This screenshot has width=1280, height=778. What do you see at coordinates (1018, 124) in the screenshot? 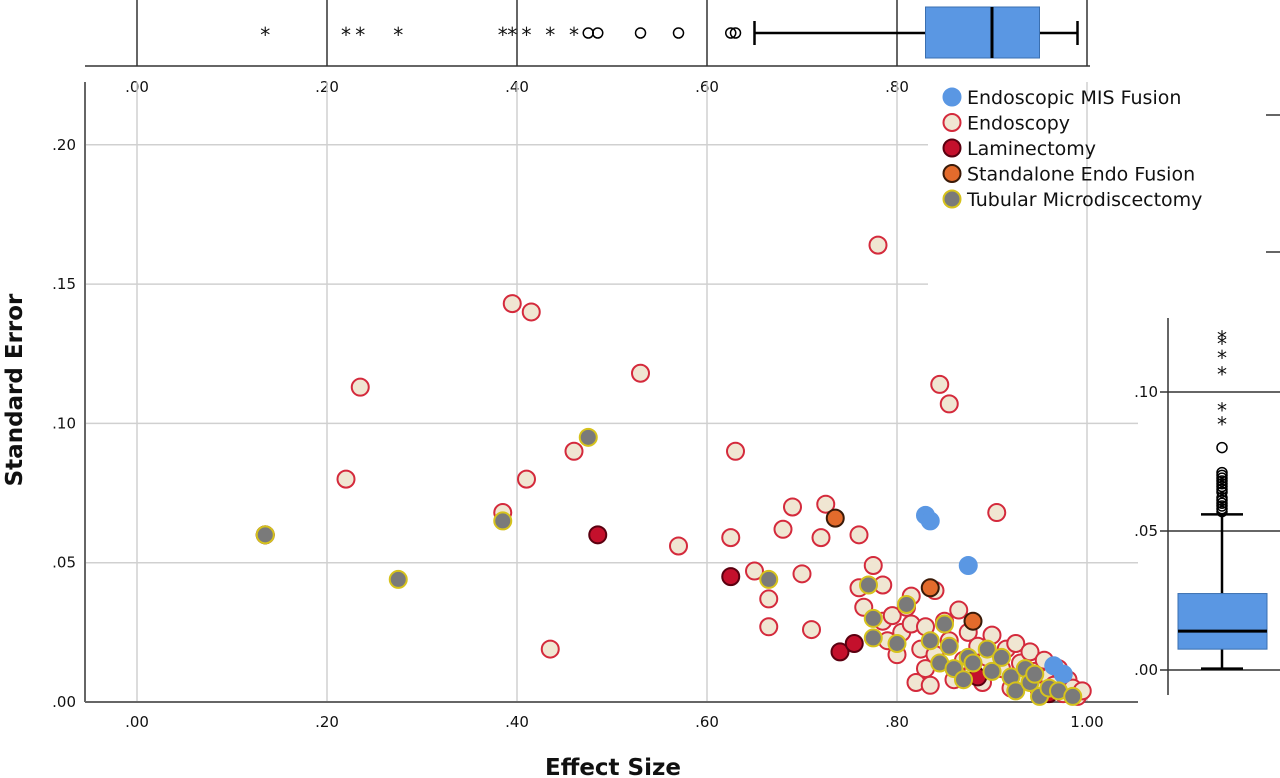
I see `legend-label: Endoscopy` at bounding box center [1018, 124].